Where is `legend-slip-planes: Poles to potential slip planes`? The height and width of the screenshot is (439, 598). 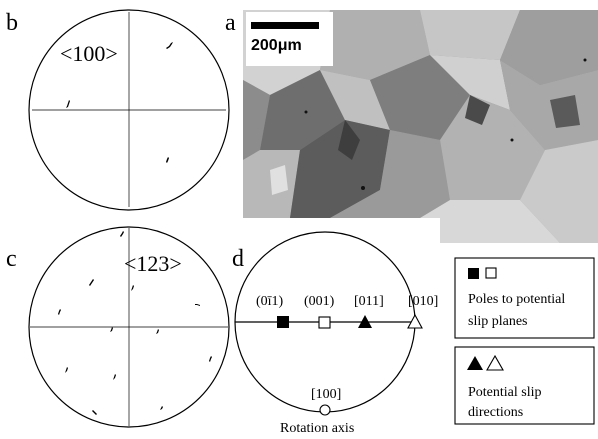 legend-slip-planes: Poles to potential slip planes is located at coordinates (524, 298).